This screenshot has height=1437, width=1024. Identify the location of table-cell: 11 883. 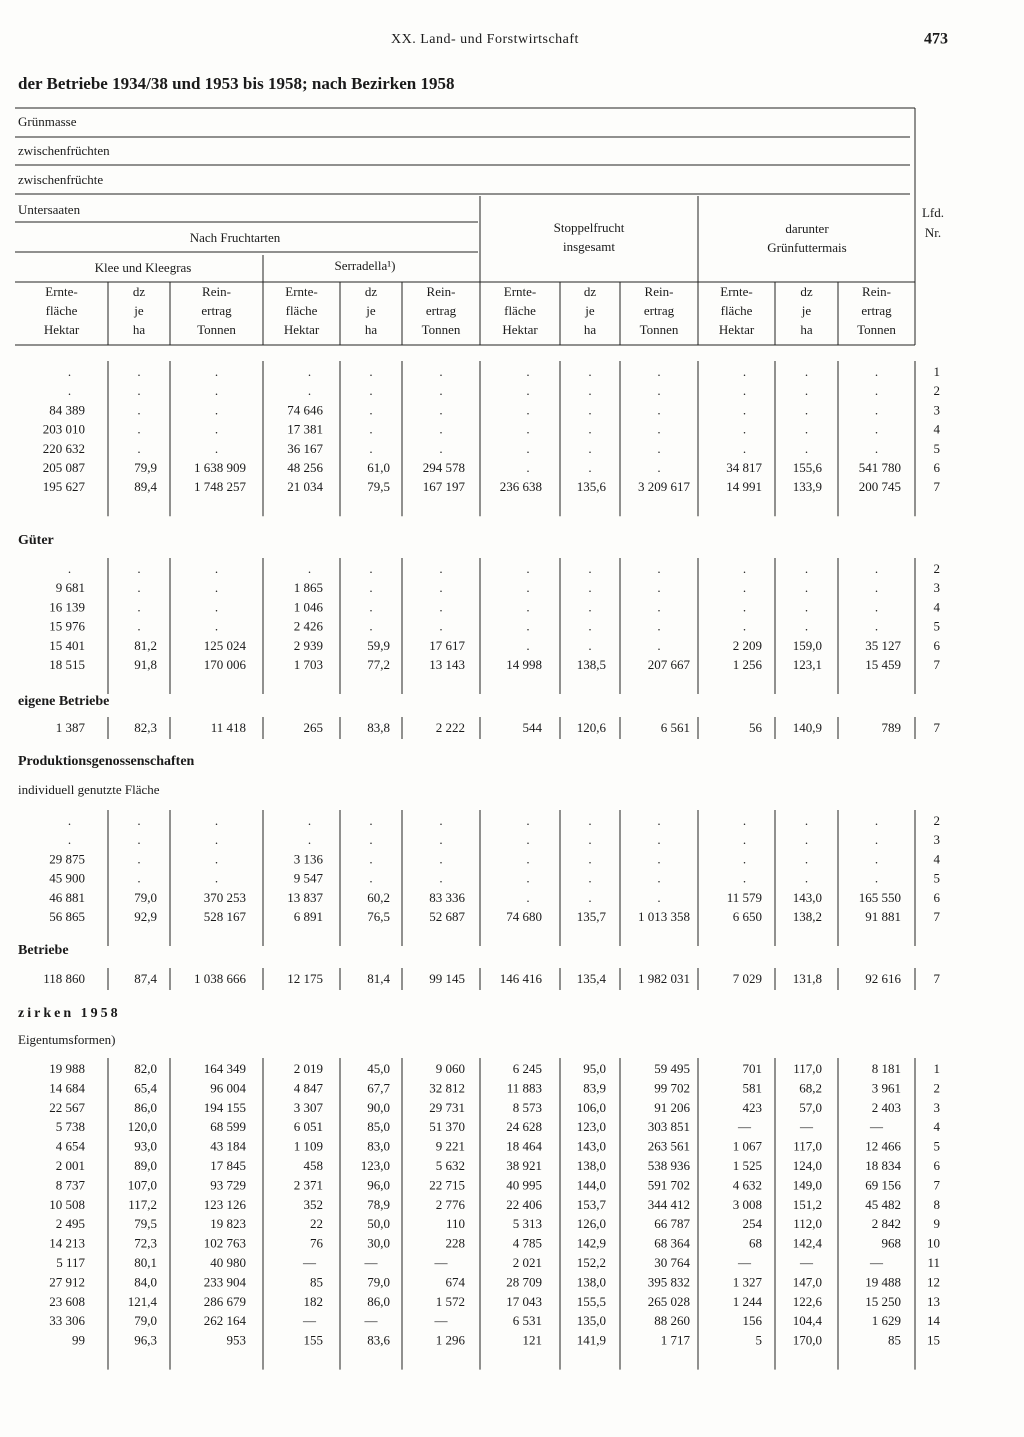
(524, 1087).